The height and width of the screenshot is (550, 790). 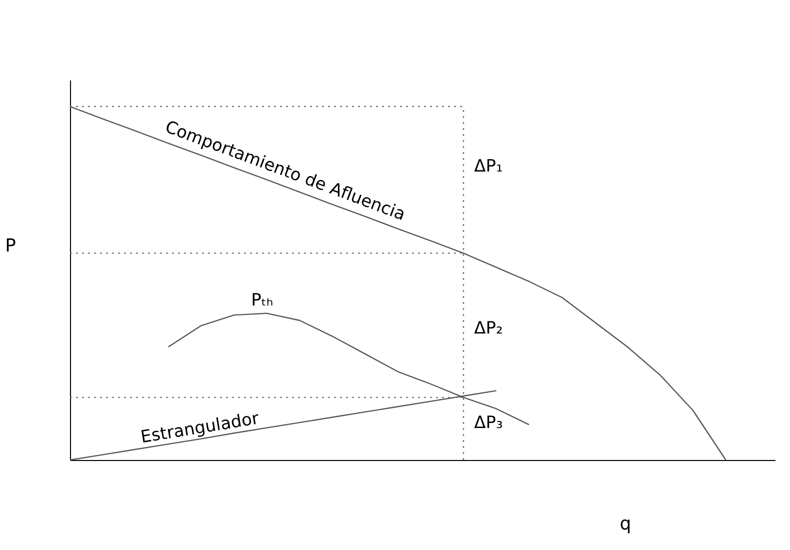 I want to click on annotation: ΔP₂, so click(x=488, y=328).